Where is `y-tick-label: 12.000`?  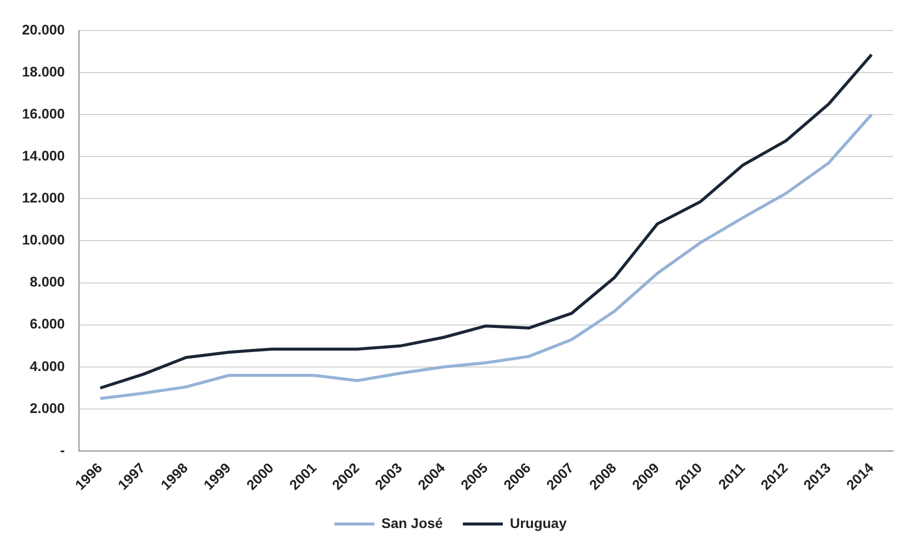
y-tick-label: 12.000 is located at coordinates (44, 198).